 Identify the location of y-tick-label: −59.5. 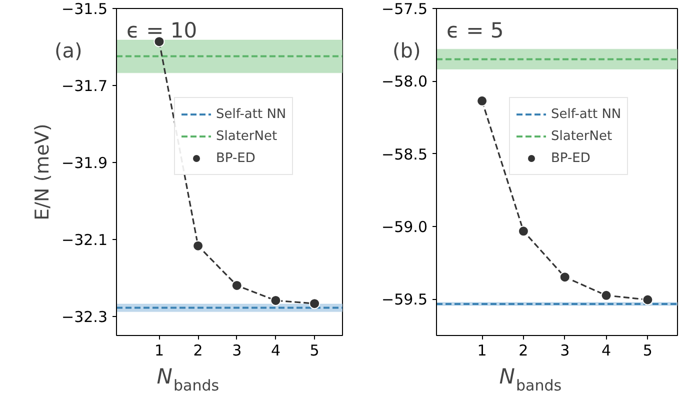
(405, 299).